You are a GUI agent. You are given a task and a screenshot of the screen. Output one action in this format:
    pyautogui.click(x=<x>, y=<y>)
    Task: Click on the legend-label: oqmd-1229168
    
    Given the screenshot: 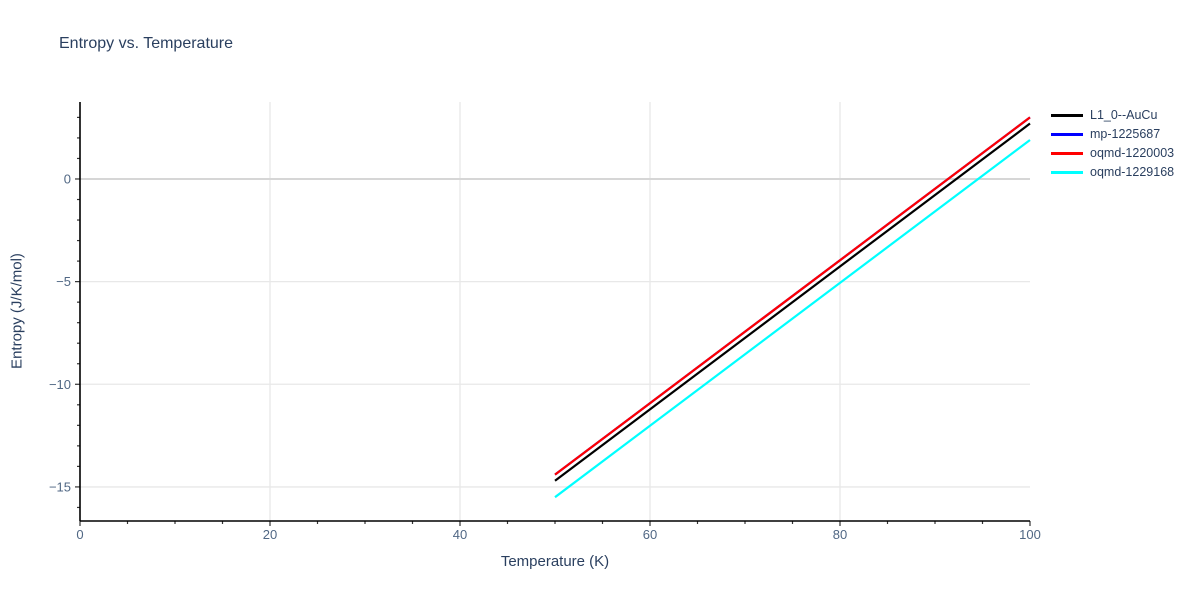 What is the action you would take?
    pyautogui.click(x=1132, y=172)
    